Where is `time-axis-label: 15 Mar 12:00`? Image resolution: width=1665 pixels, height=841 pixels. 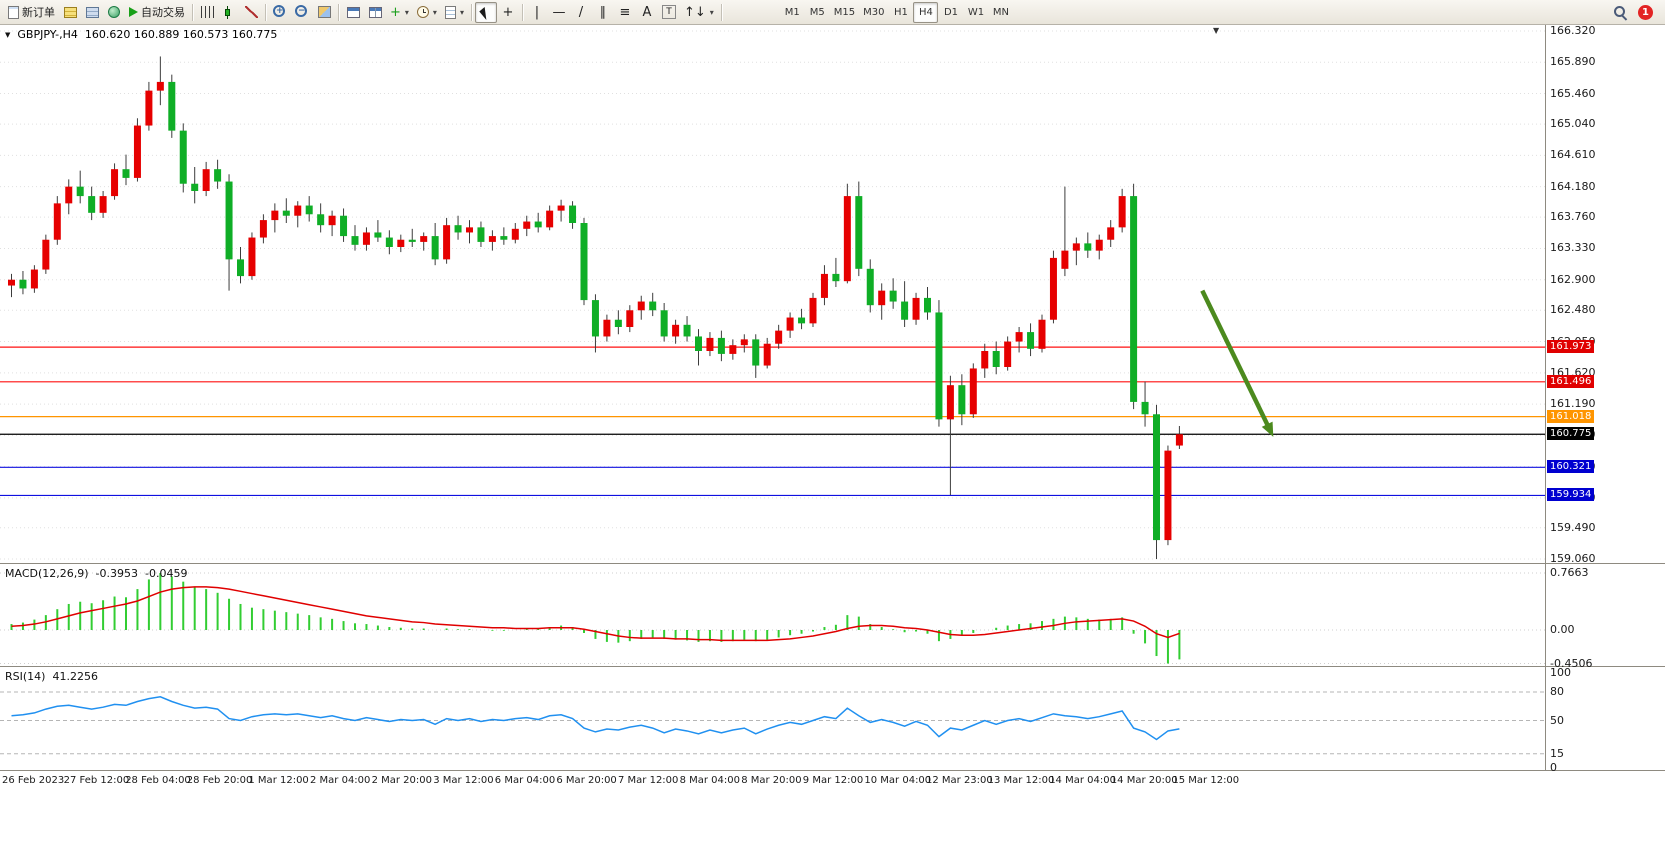 time-axis-label: 15 Mar 12:00 is located at coordinates (1206, 780).